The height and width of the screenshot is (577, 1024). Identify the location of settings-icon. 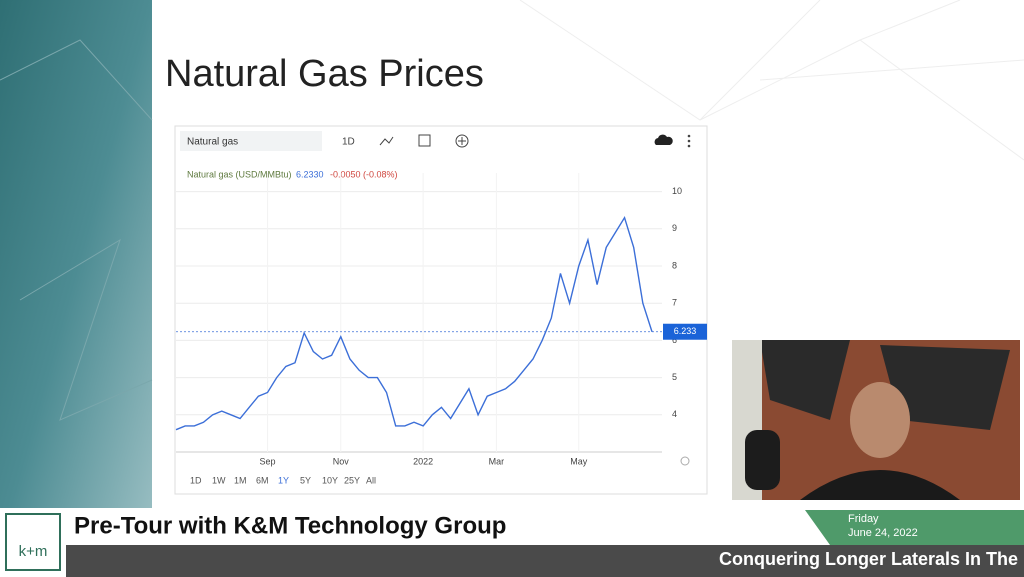
(685, 461).